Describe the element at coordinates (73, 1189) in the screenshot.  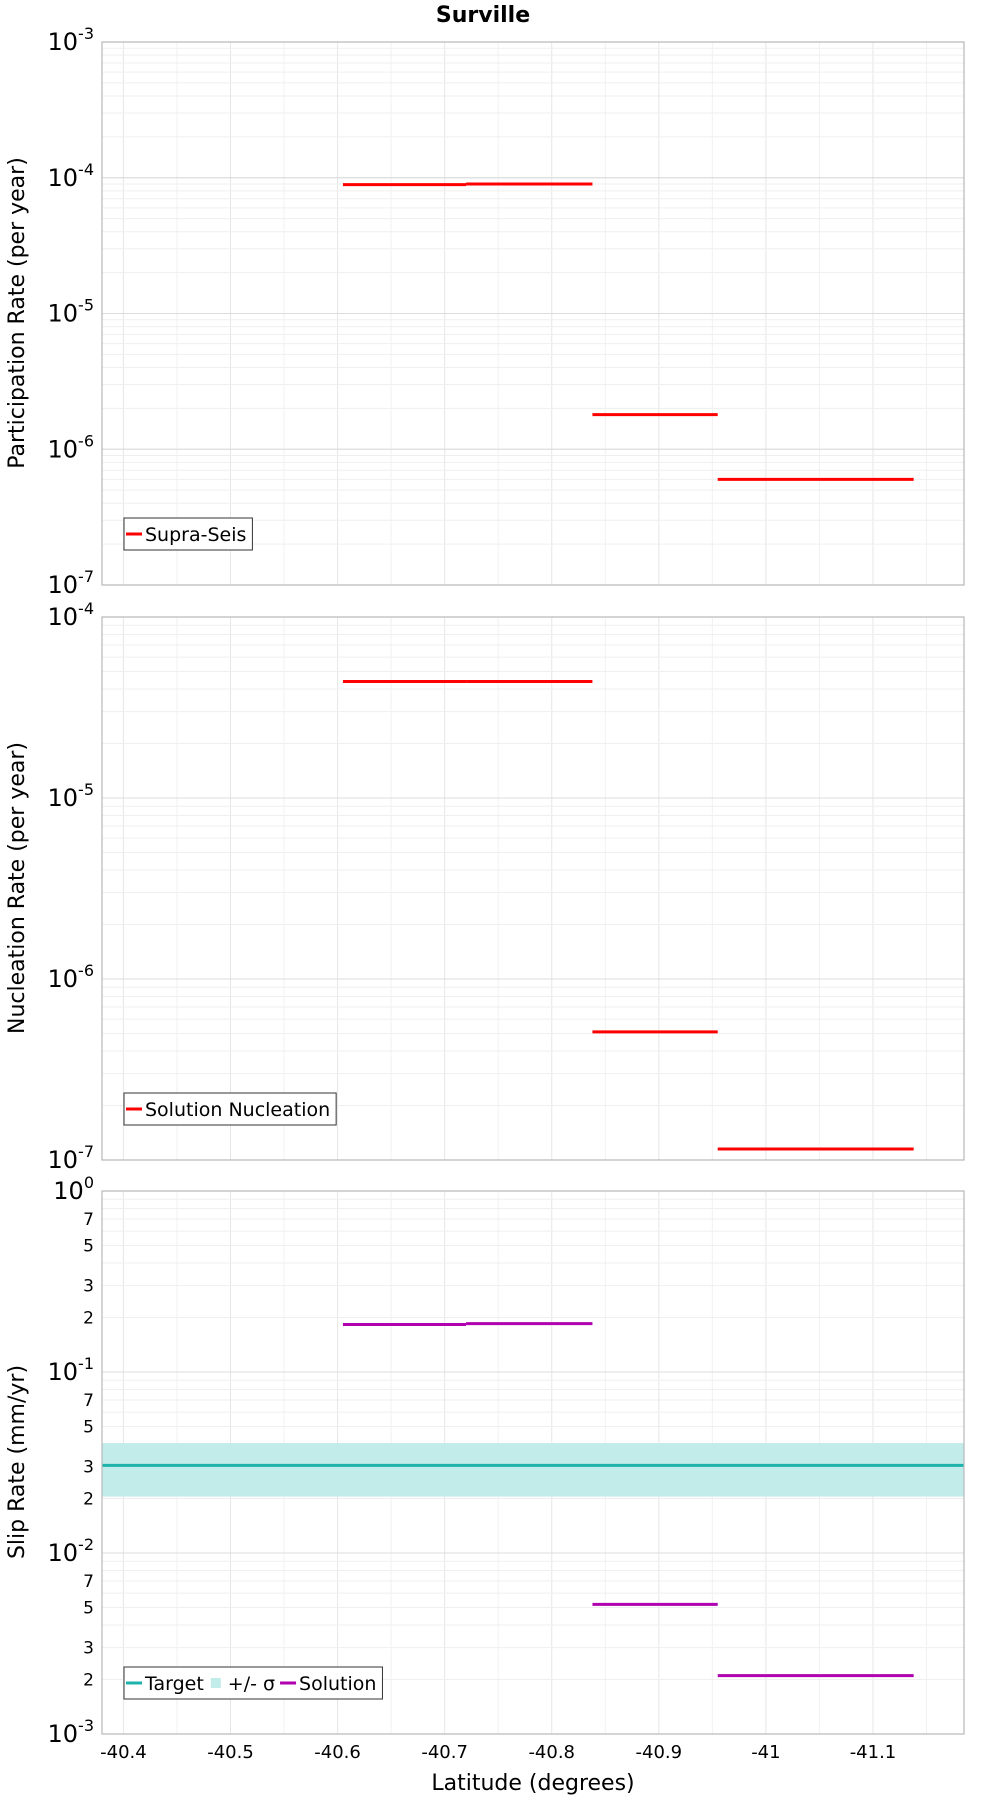
I see `y-tick-label: 10⁰` at that location.